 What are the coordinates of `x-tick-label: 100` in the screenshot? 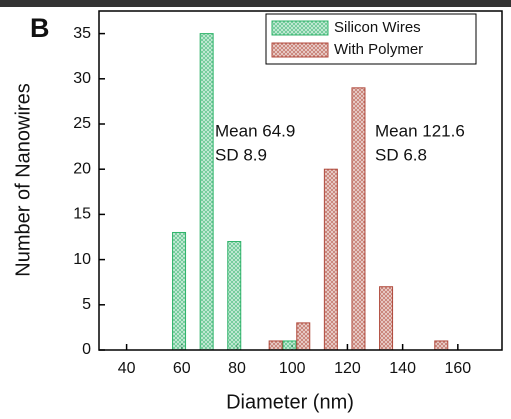 It's located at (292, 368).